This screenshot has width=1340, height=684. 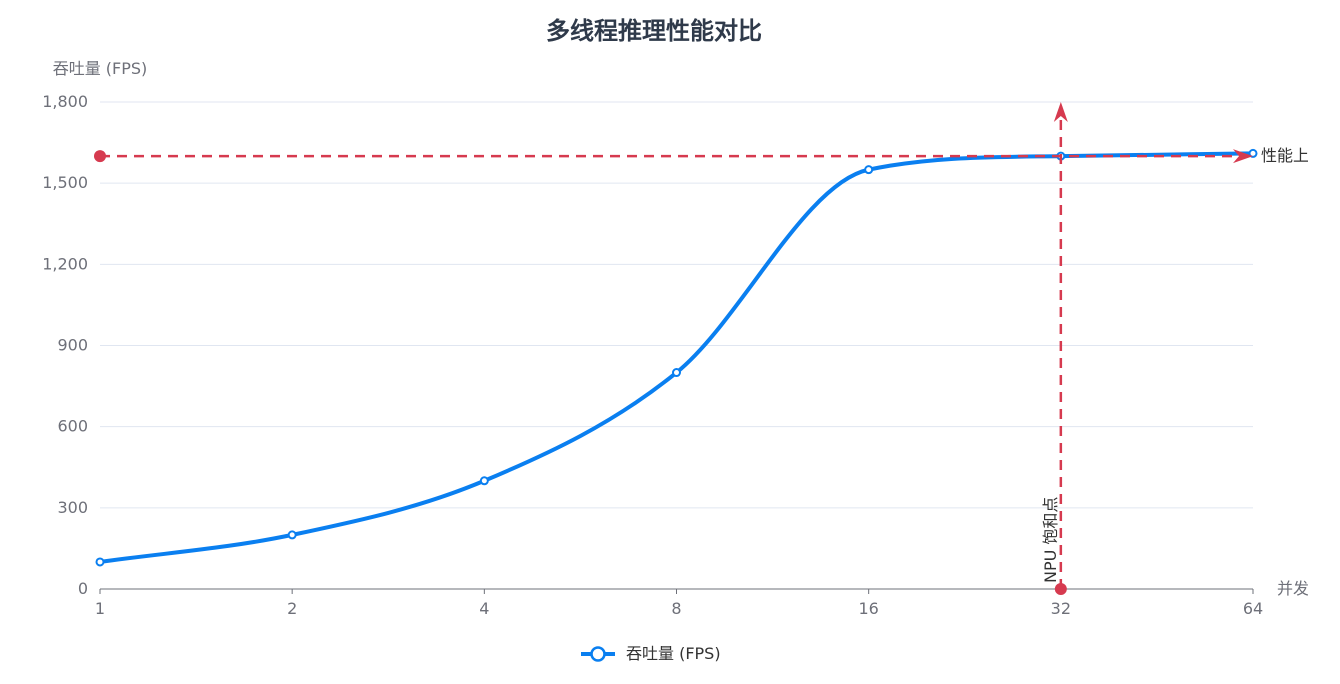 I want to click on y-tick-label: 1,500, so click(x=65, y=182).